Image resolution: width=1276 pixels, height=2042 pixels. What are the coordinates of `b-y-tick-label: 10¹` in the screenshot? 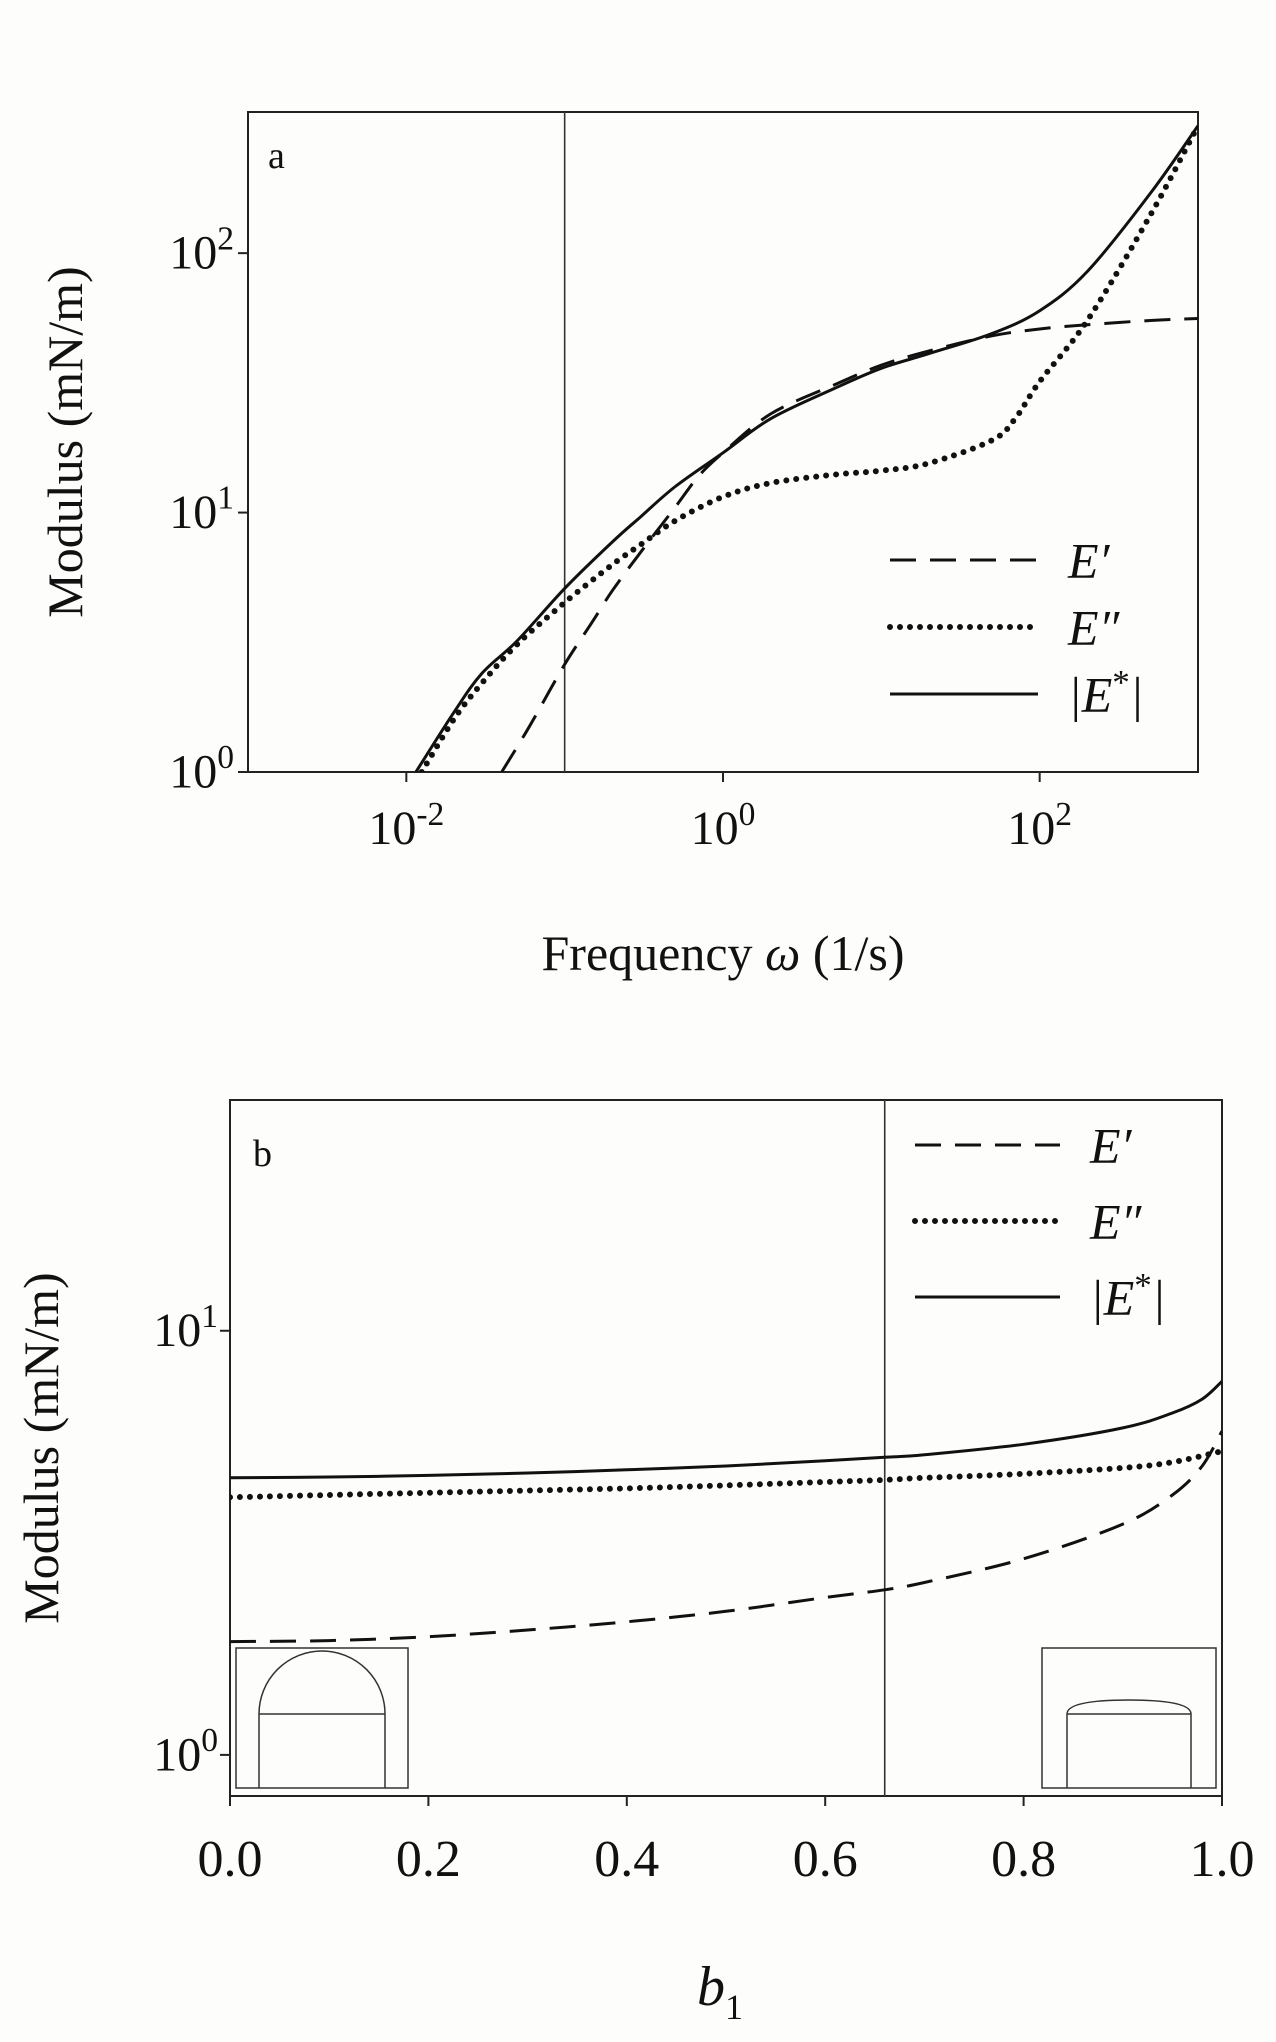 It's located at (185, 1327).